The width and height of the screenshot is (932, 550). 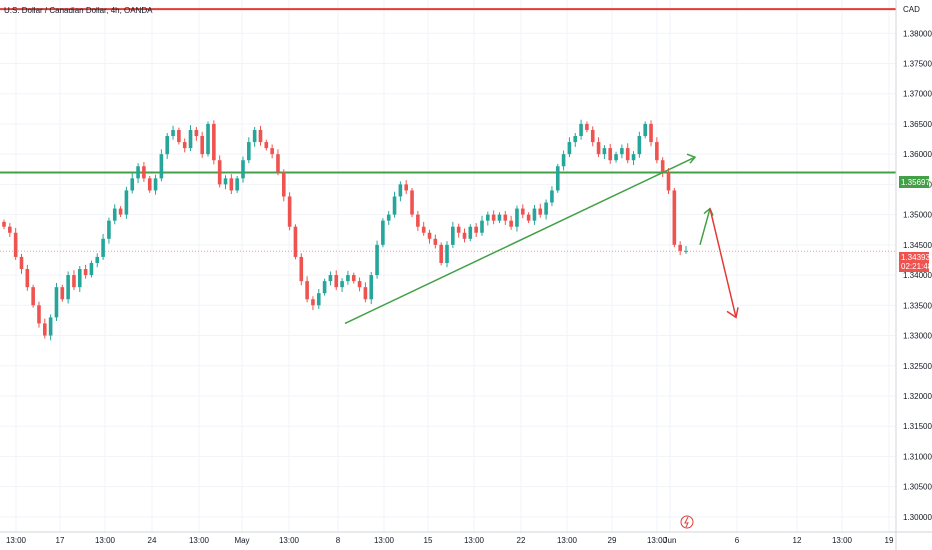 What do you see at coordinates (917, 63) in the screenshot?
I see `y-tick-label: 1.37500` at bounding box center [917, 63].